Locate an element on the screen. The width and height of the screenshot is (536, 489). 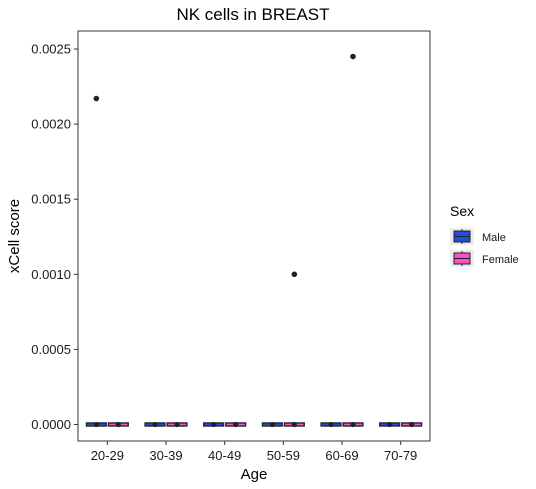
y-tick-label: 0.0020 is located at coordinates (51, 124).